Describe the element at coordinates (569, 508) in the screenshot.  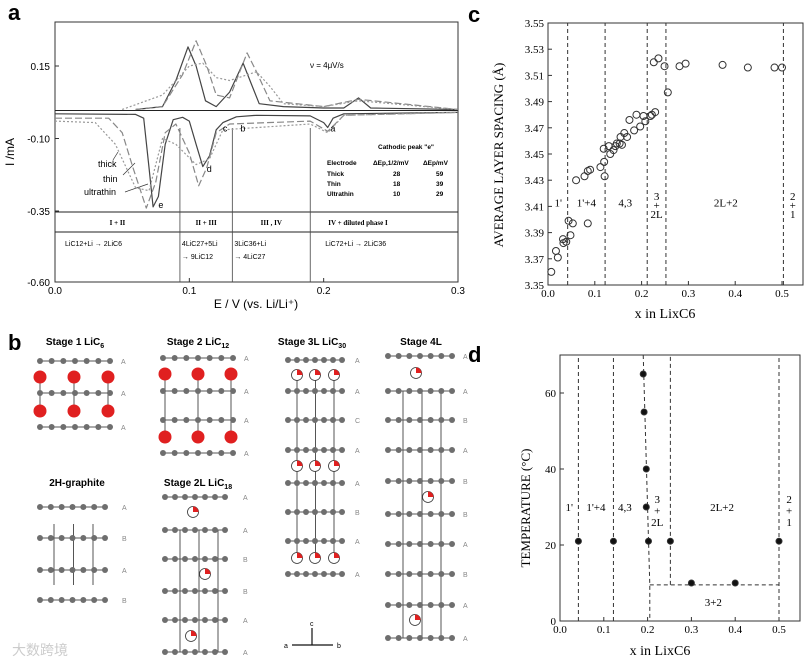
I see `region-label: 1'` at that location.